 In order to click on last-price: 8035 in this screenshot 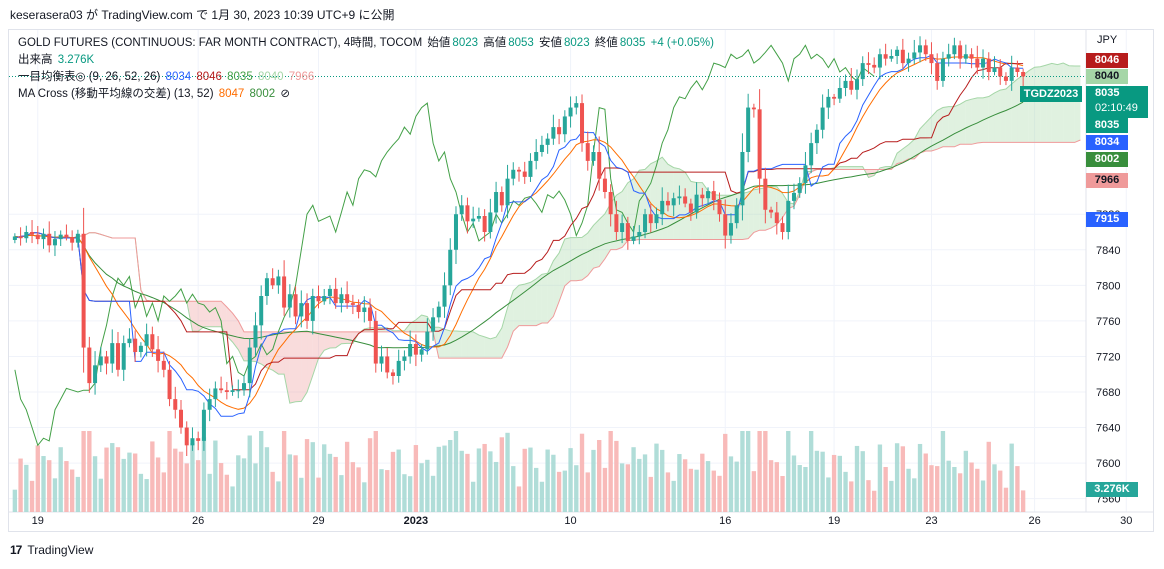, I will do `click(1107, 93)`.